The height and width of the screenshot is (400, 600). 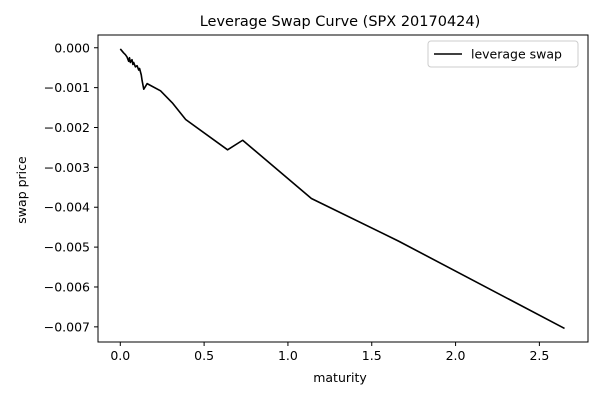 What do you see at coordinates (340, 22) in the screenshot?
I see `chart-title: Leverage Swap Curve (SPX 20170424)` at bounding box center [340, 22].